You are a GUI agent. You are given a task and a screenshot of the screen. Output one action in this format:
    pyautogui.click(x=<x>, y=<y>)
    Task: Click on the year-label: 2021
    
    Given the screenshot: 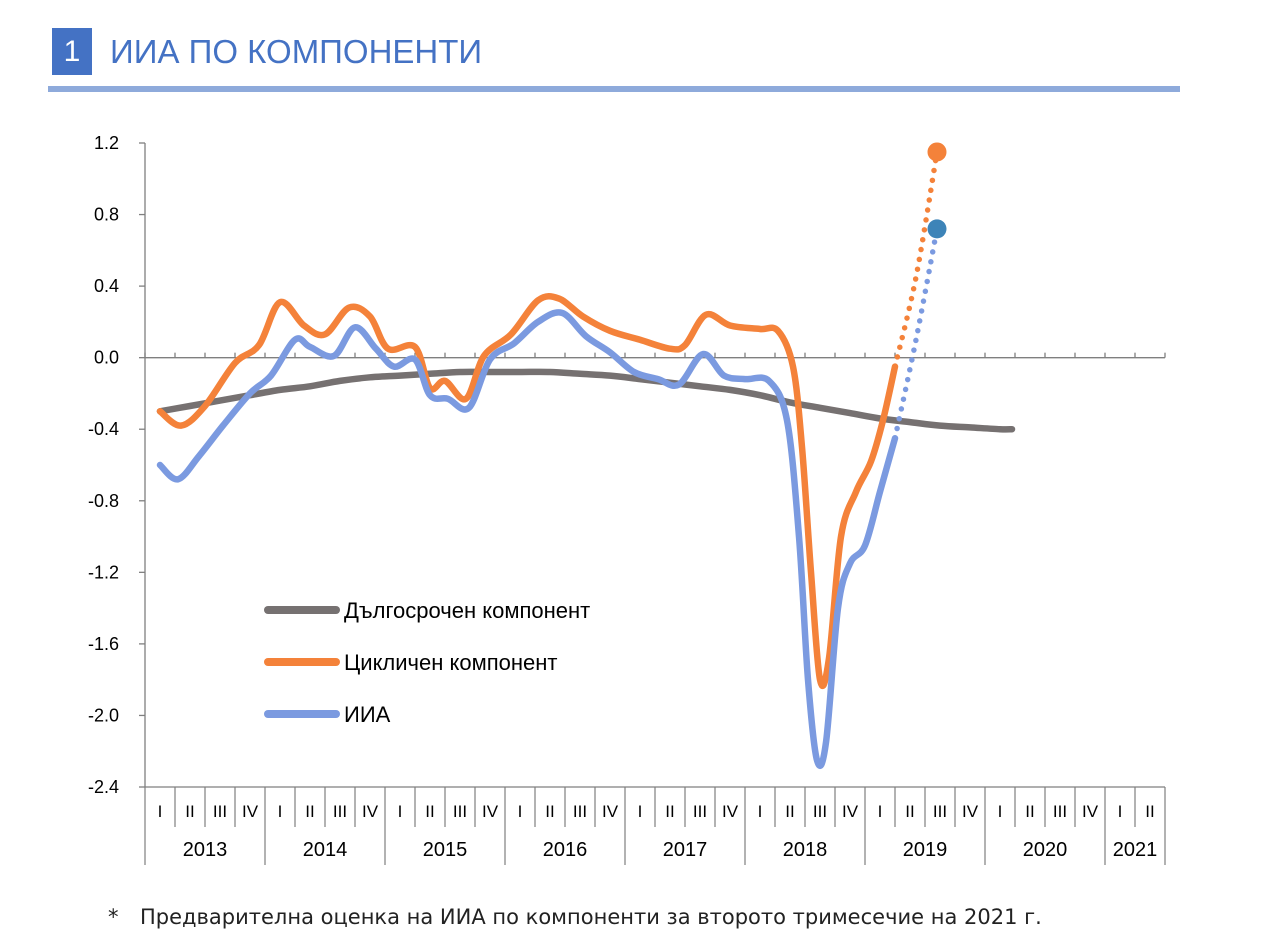 What is the action you would take?
    pyautogui.click(x=1135, y=850)
    